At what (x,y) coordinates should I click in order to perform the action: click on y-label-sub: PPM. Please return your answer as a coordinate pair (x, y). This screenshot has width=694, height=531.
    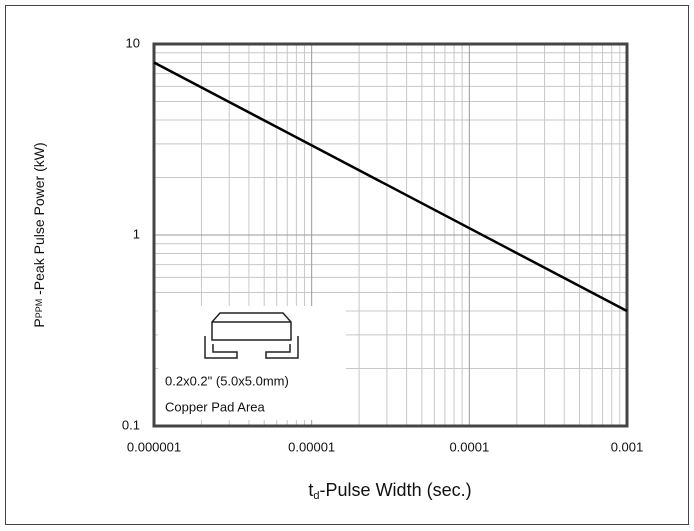
    Looking at the image, I should click on (39, 309).